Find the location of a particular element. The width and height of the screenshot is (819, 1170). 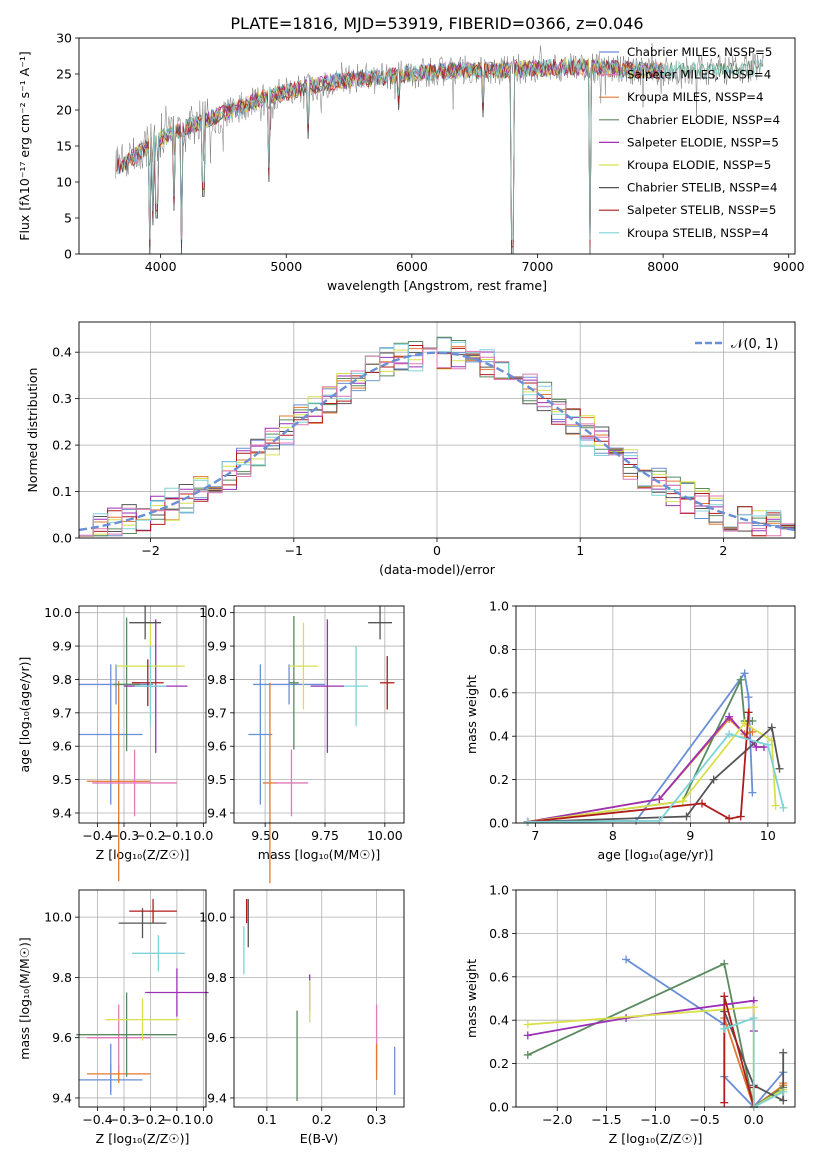

y-tick-label: 9.4 is located at coordinates (62, 812).